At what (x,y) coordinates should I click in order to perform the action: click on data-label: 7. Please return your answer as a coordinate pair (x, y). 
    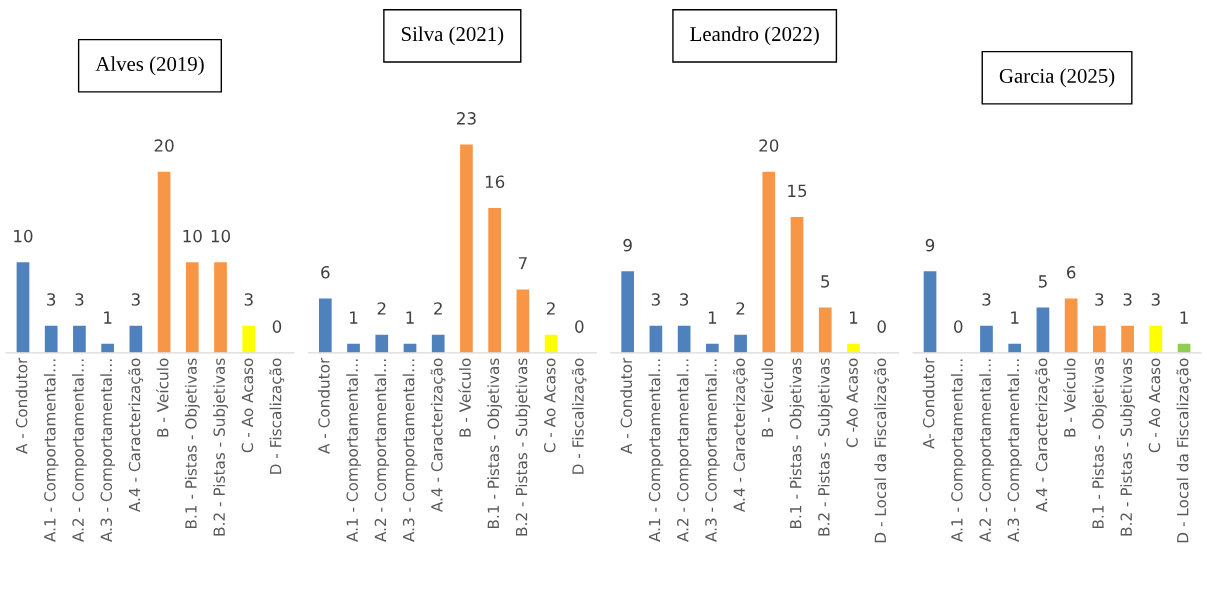
    Looking at the image, I should click on (522, 263).